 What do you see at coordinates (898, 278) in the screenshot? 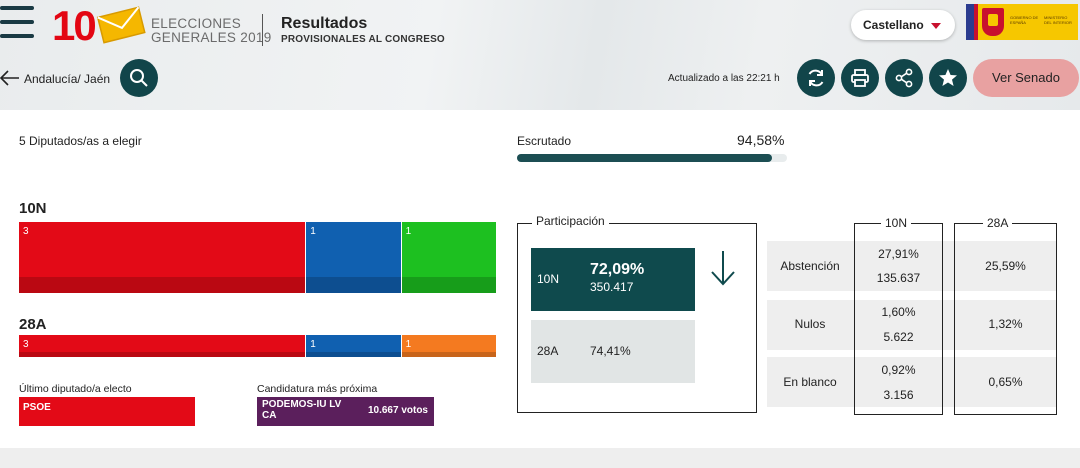
I see `abstencion-abs-10n: 135.637` at bounding box center [898, 278].